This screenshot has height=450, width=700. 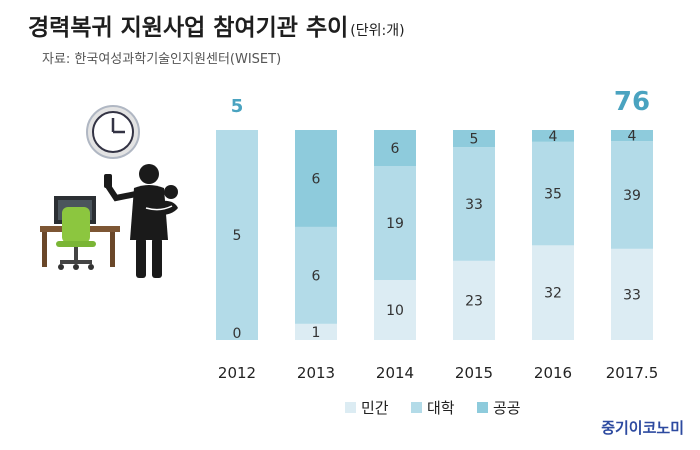 I want to click on total-label: 5, so click(x=237, y=106).